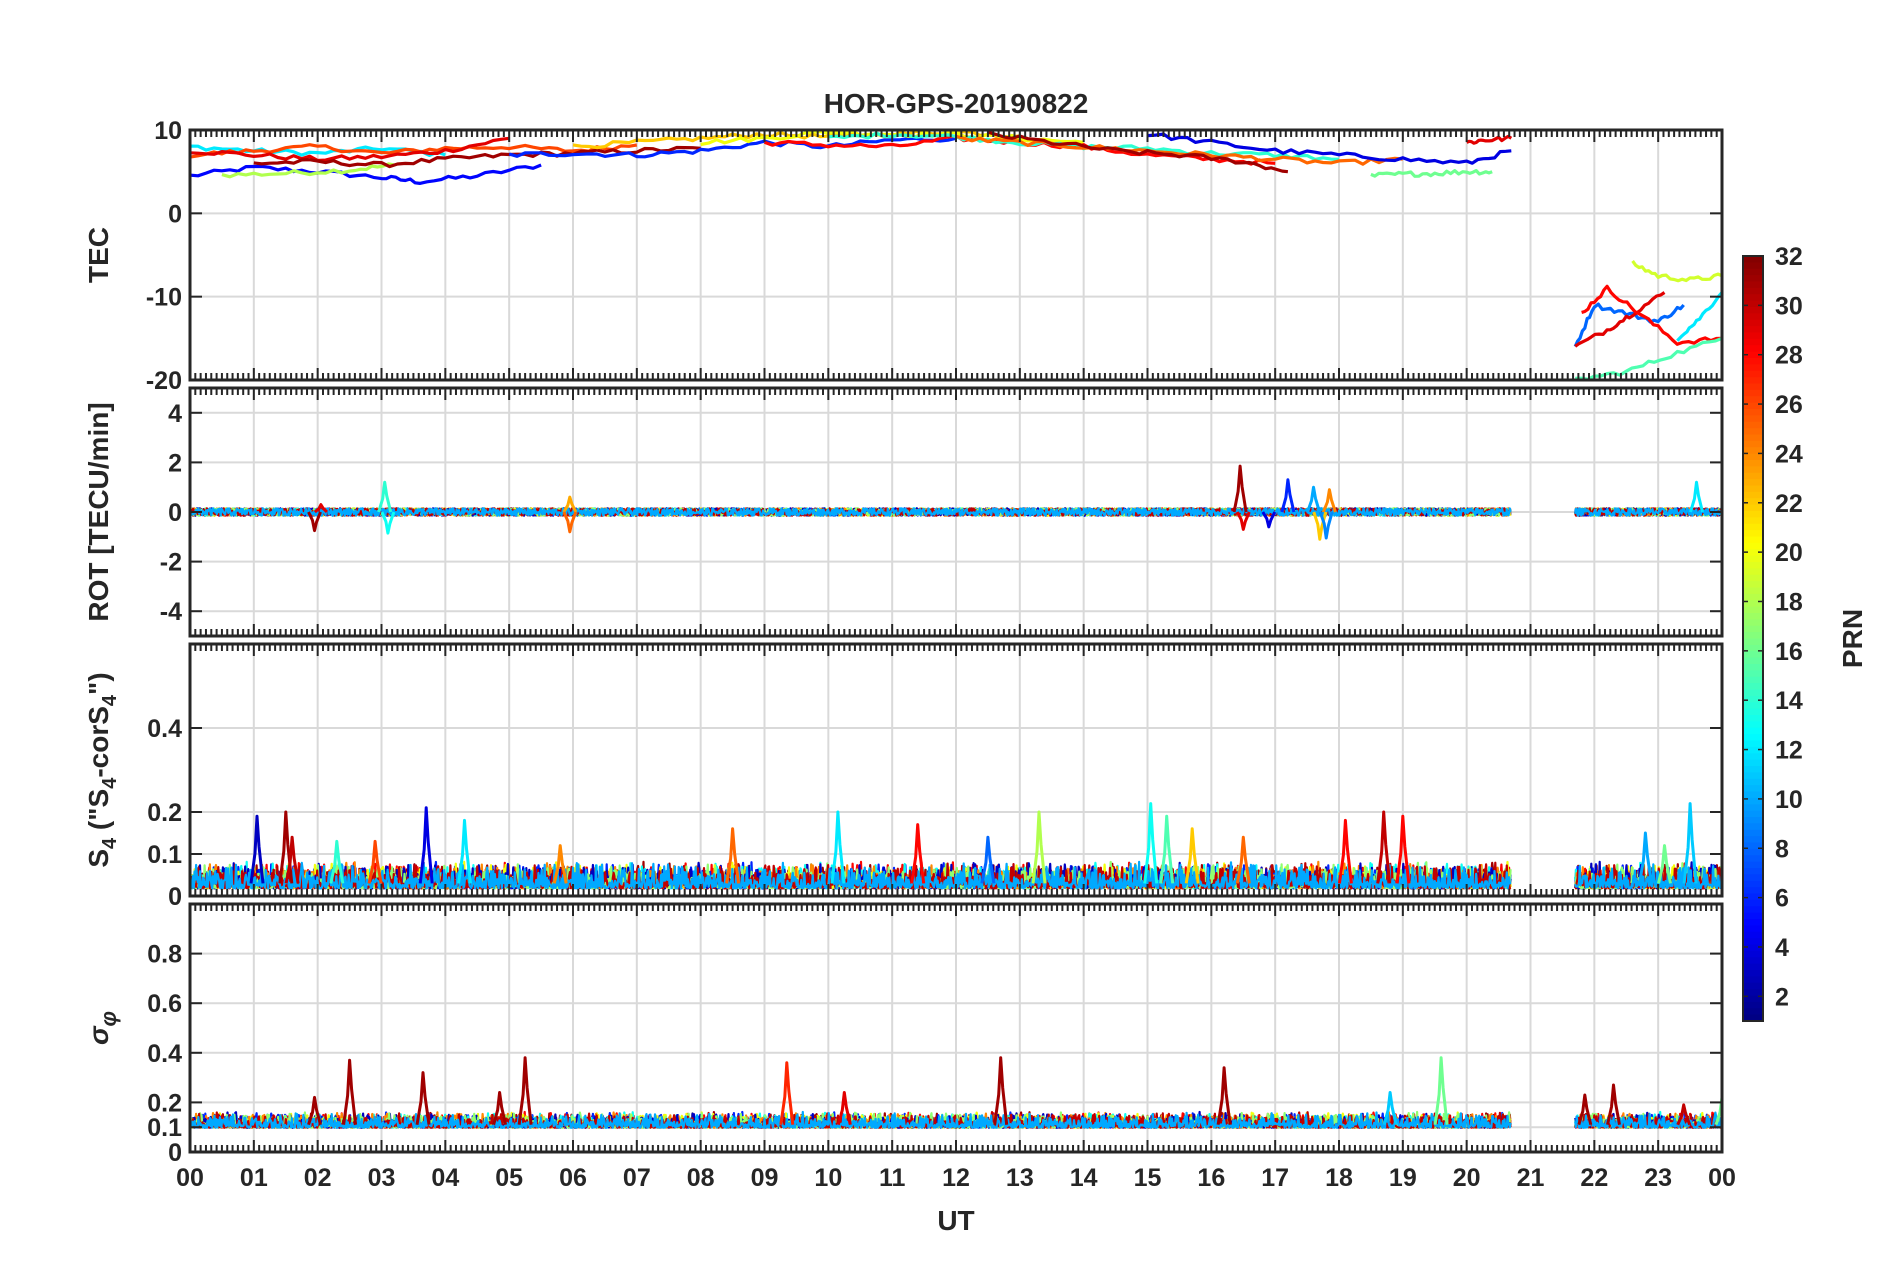  I want to click on y-tick-label: 0.1, so click(164, 1128).